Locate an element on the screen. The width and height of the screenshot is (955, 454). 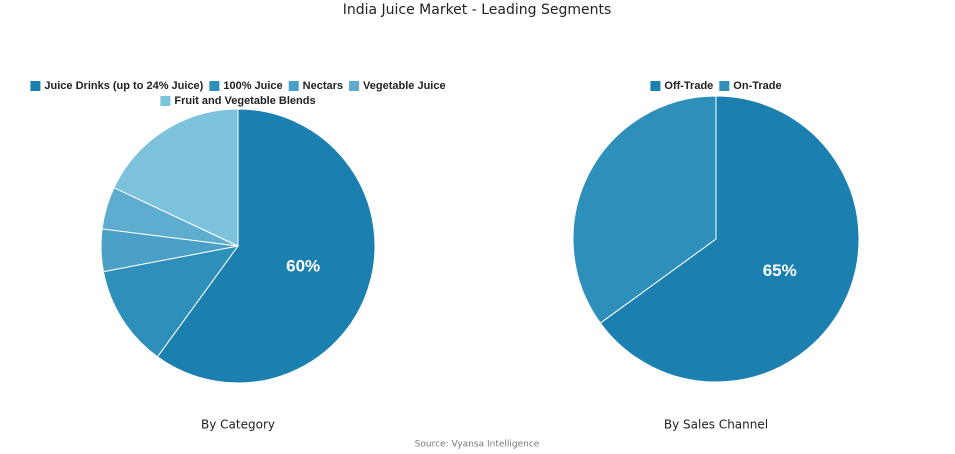
chart-title: India Juice Market - Leading Segments is located at coordinates (477, 10).